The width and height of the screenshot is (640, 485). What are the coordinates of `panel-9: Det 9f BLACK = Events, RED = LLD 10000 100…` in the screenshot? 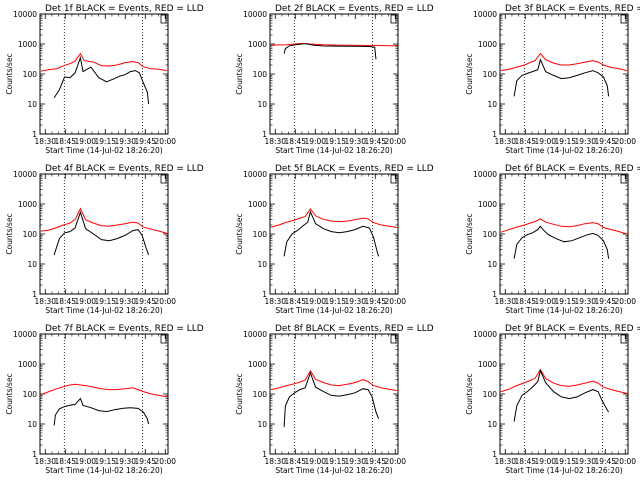 It's located at (552, 399).